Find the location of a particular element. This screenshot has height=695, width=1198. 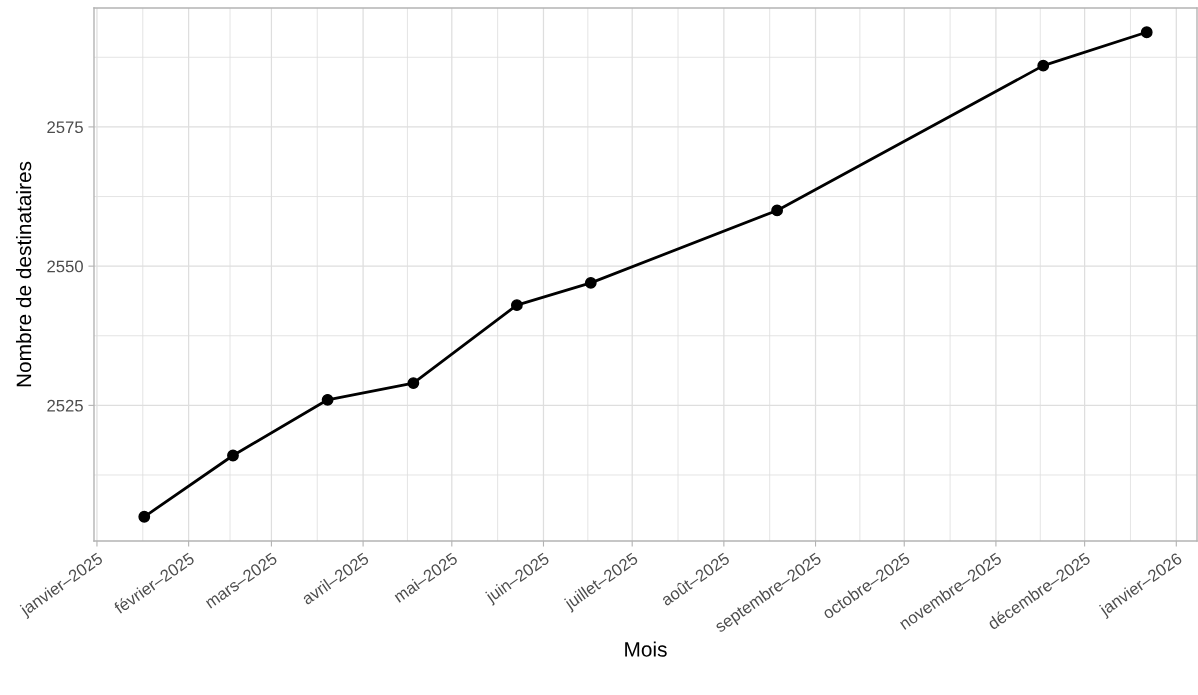

y-tick-label: 2525 is located at coordinates (65, 405).